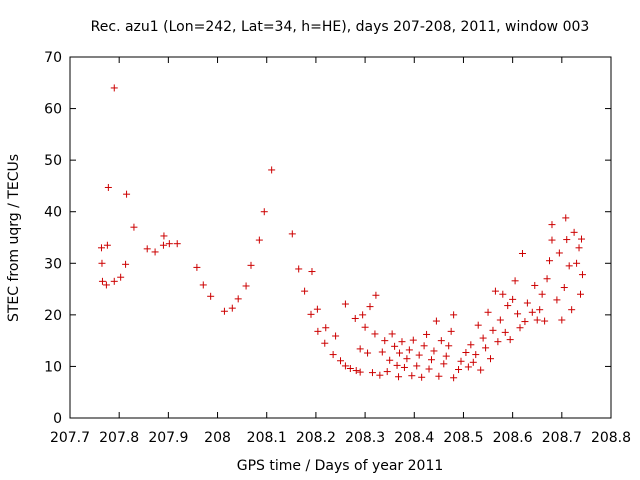 The image size is (640, 480). I want to click on y-tick-label: 10, so click(53, 367).